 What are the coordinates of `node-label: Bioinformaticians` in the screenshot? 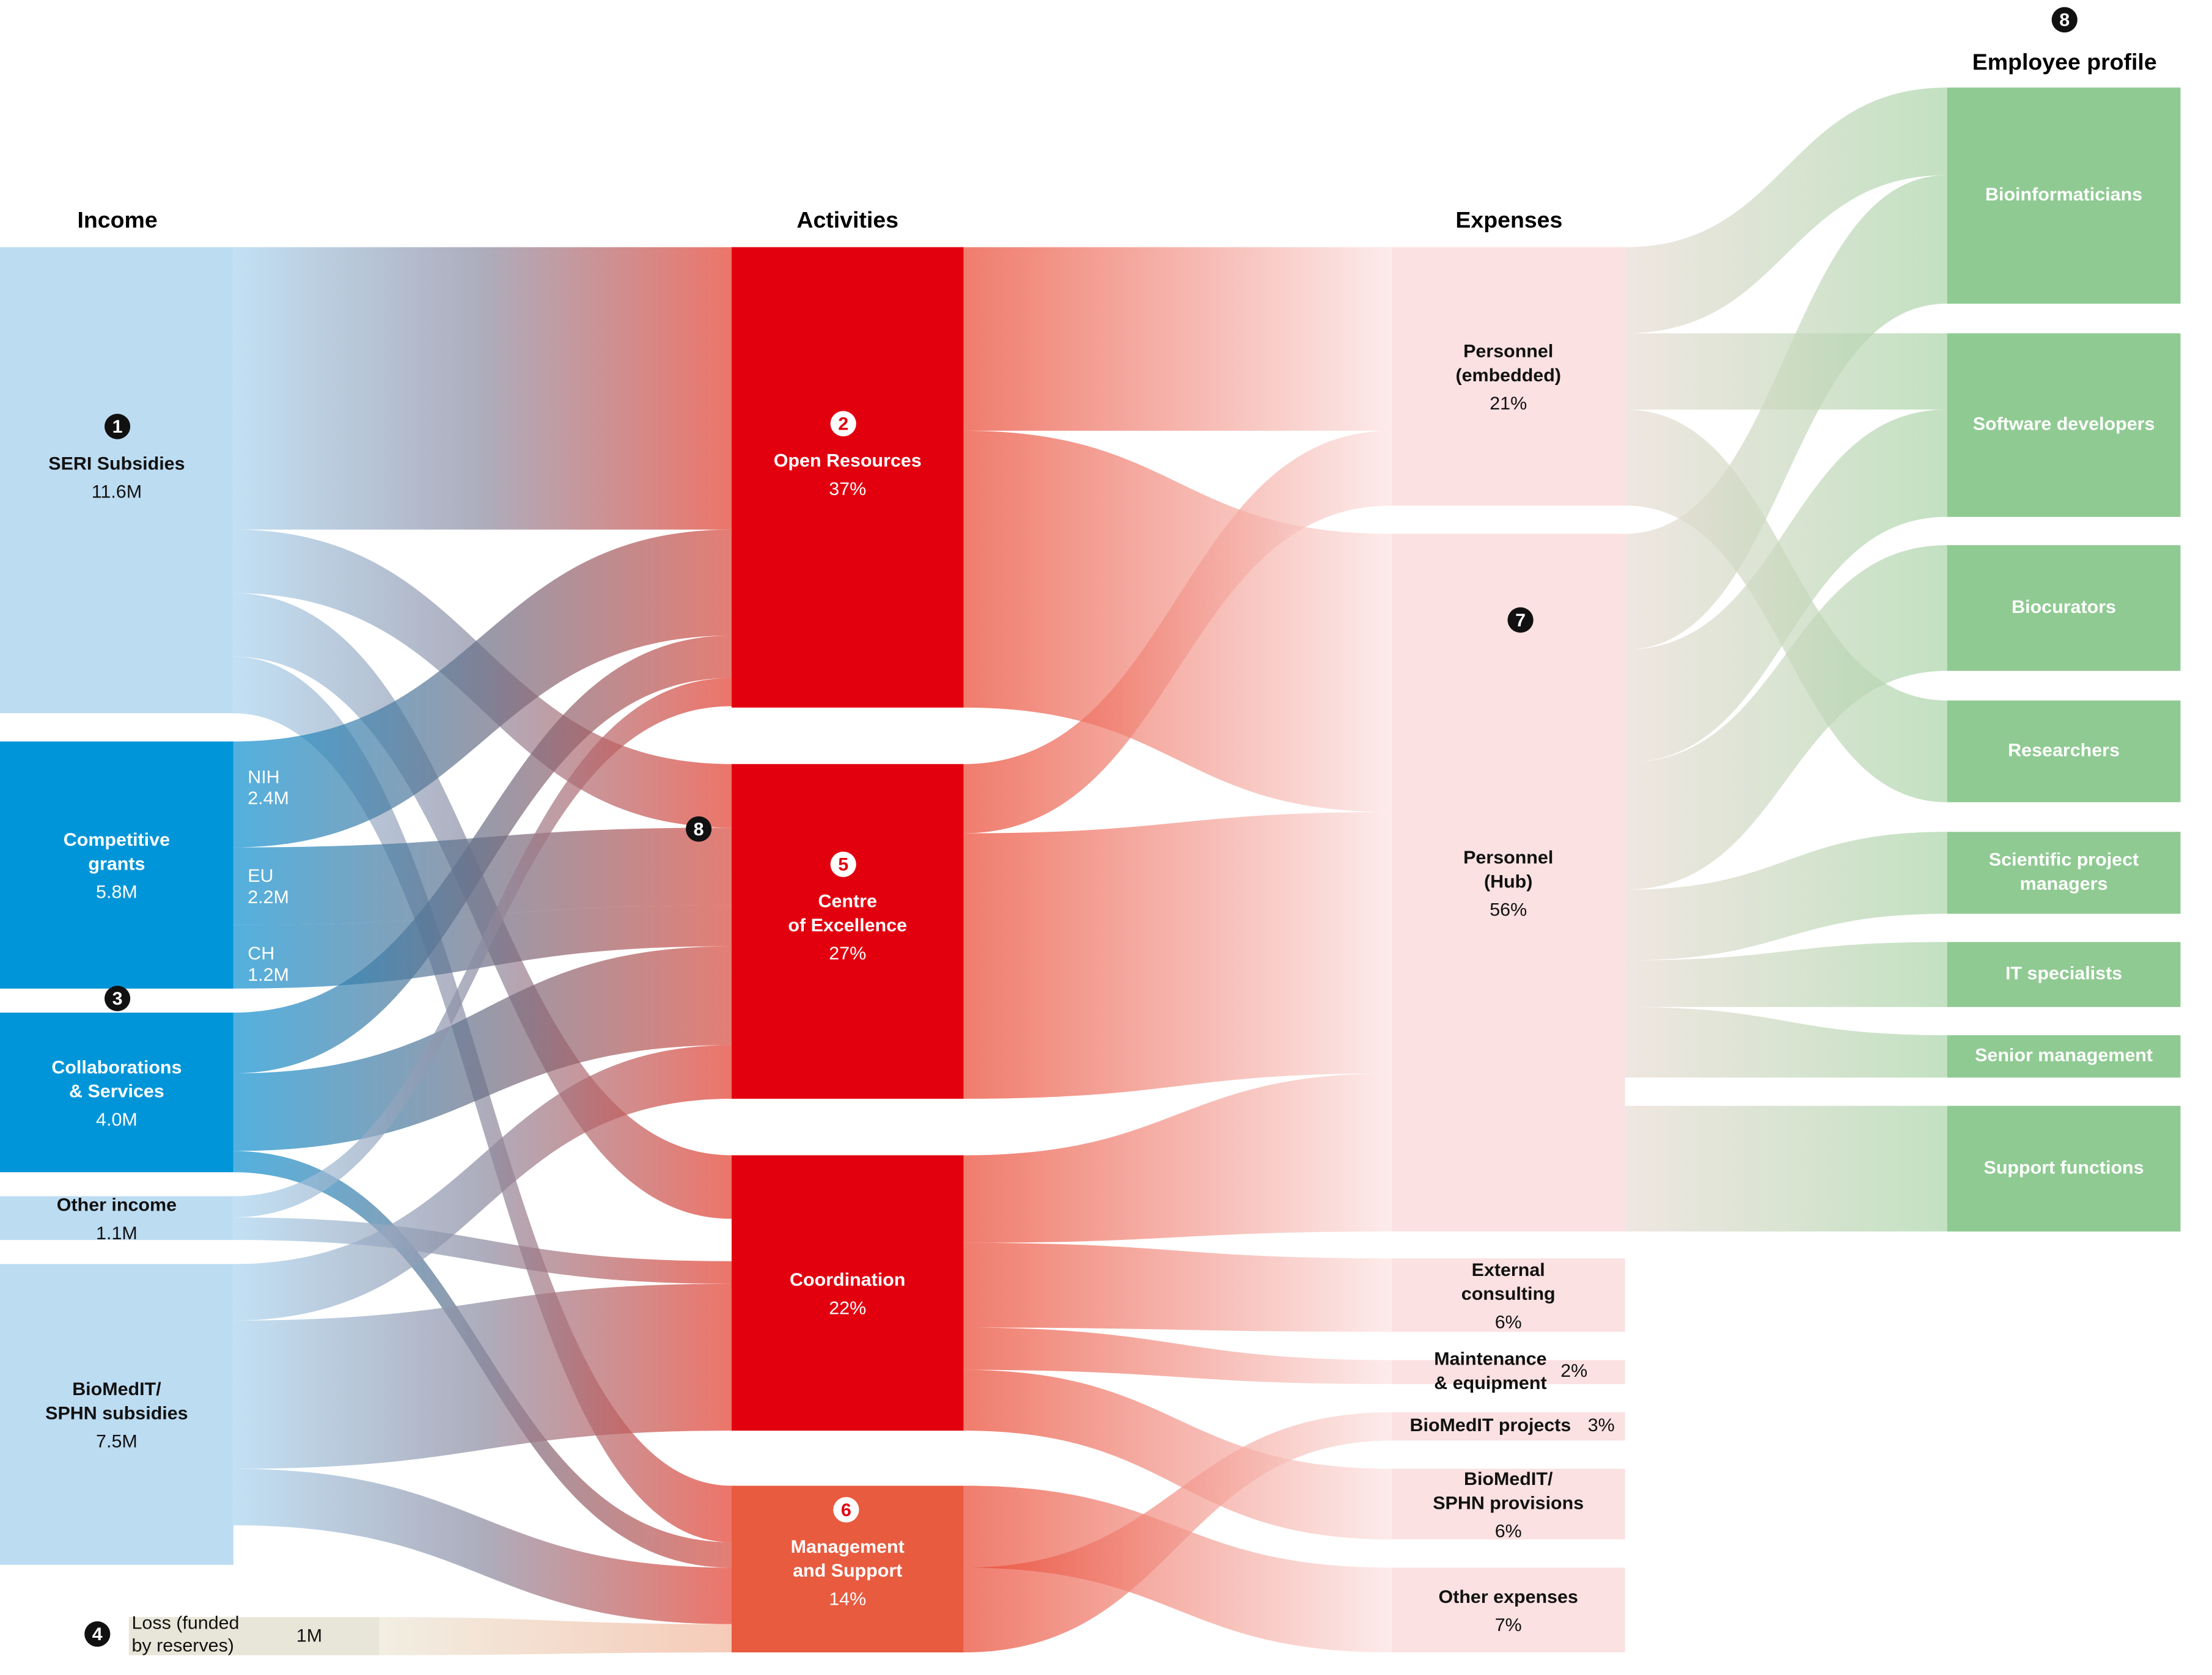 It's located at (2063, 195).